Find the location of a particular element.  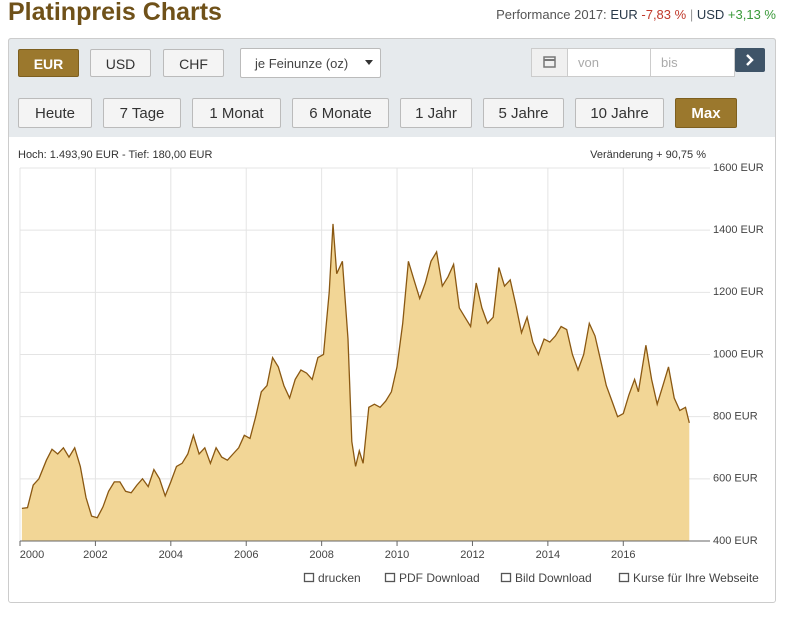

arrow-icon is located at coordinates (750, 60).